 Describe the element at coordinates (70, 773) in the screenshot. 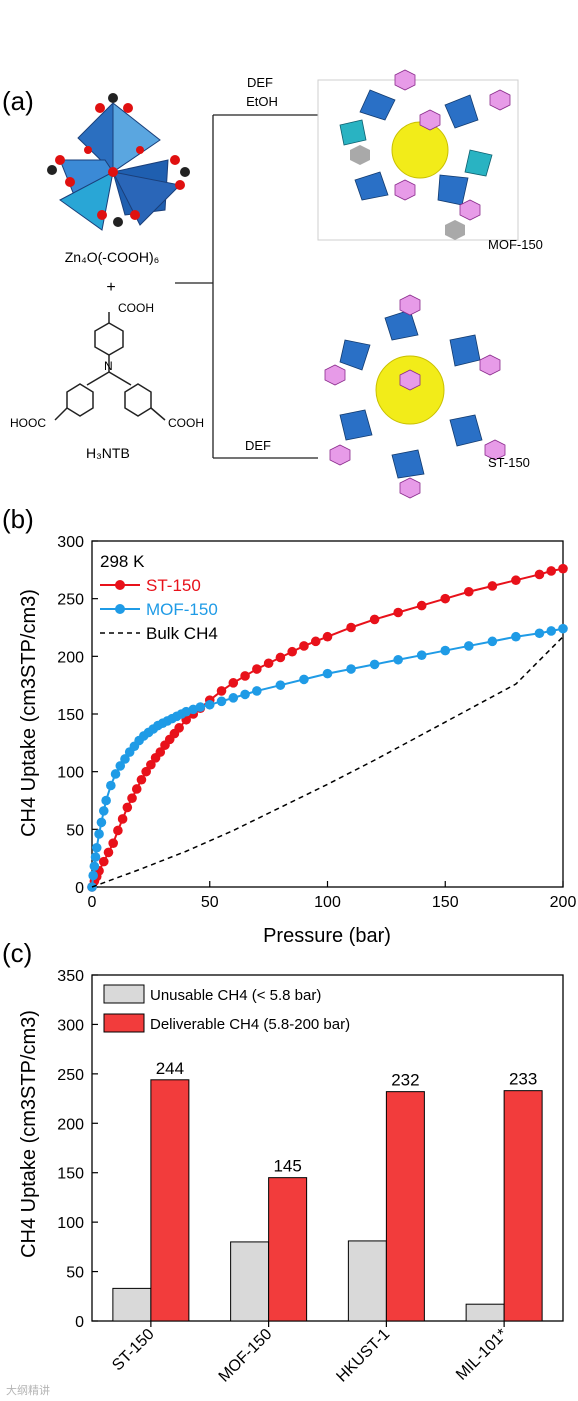

I see `y-tick-label: 100` at that location.